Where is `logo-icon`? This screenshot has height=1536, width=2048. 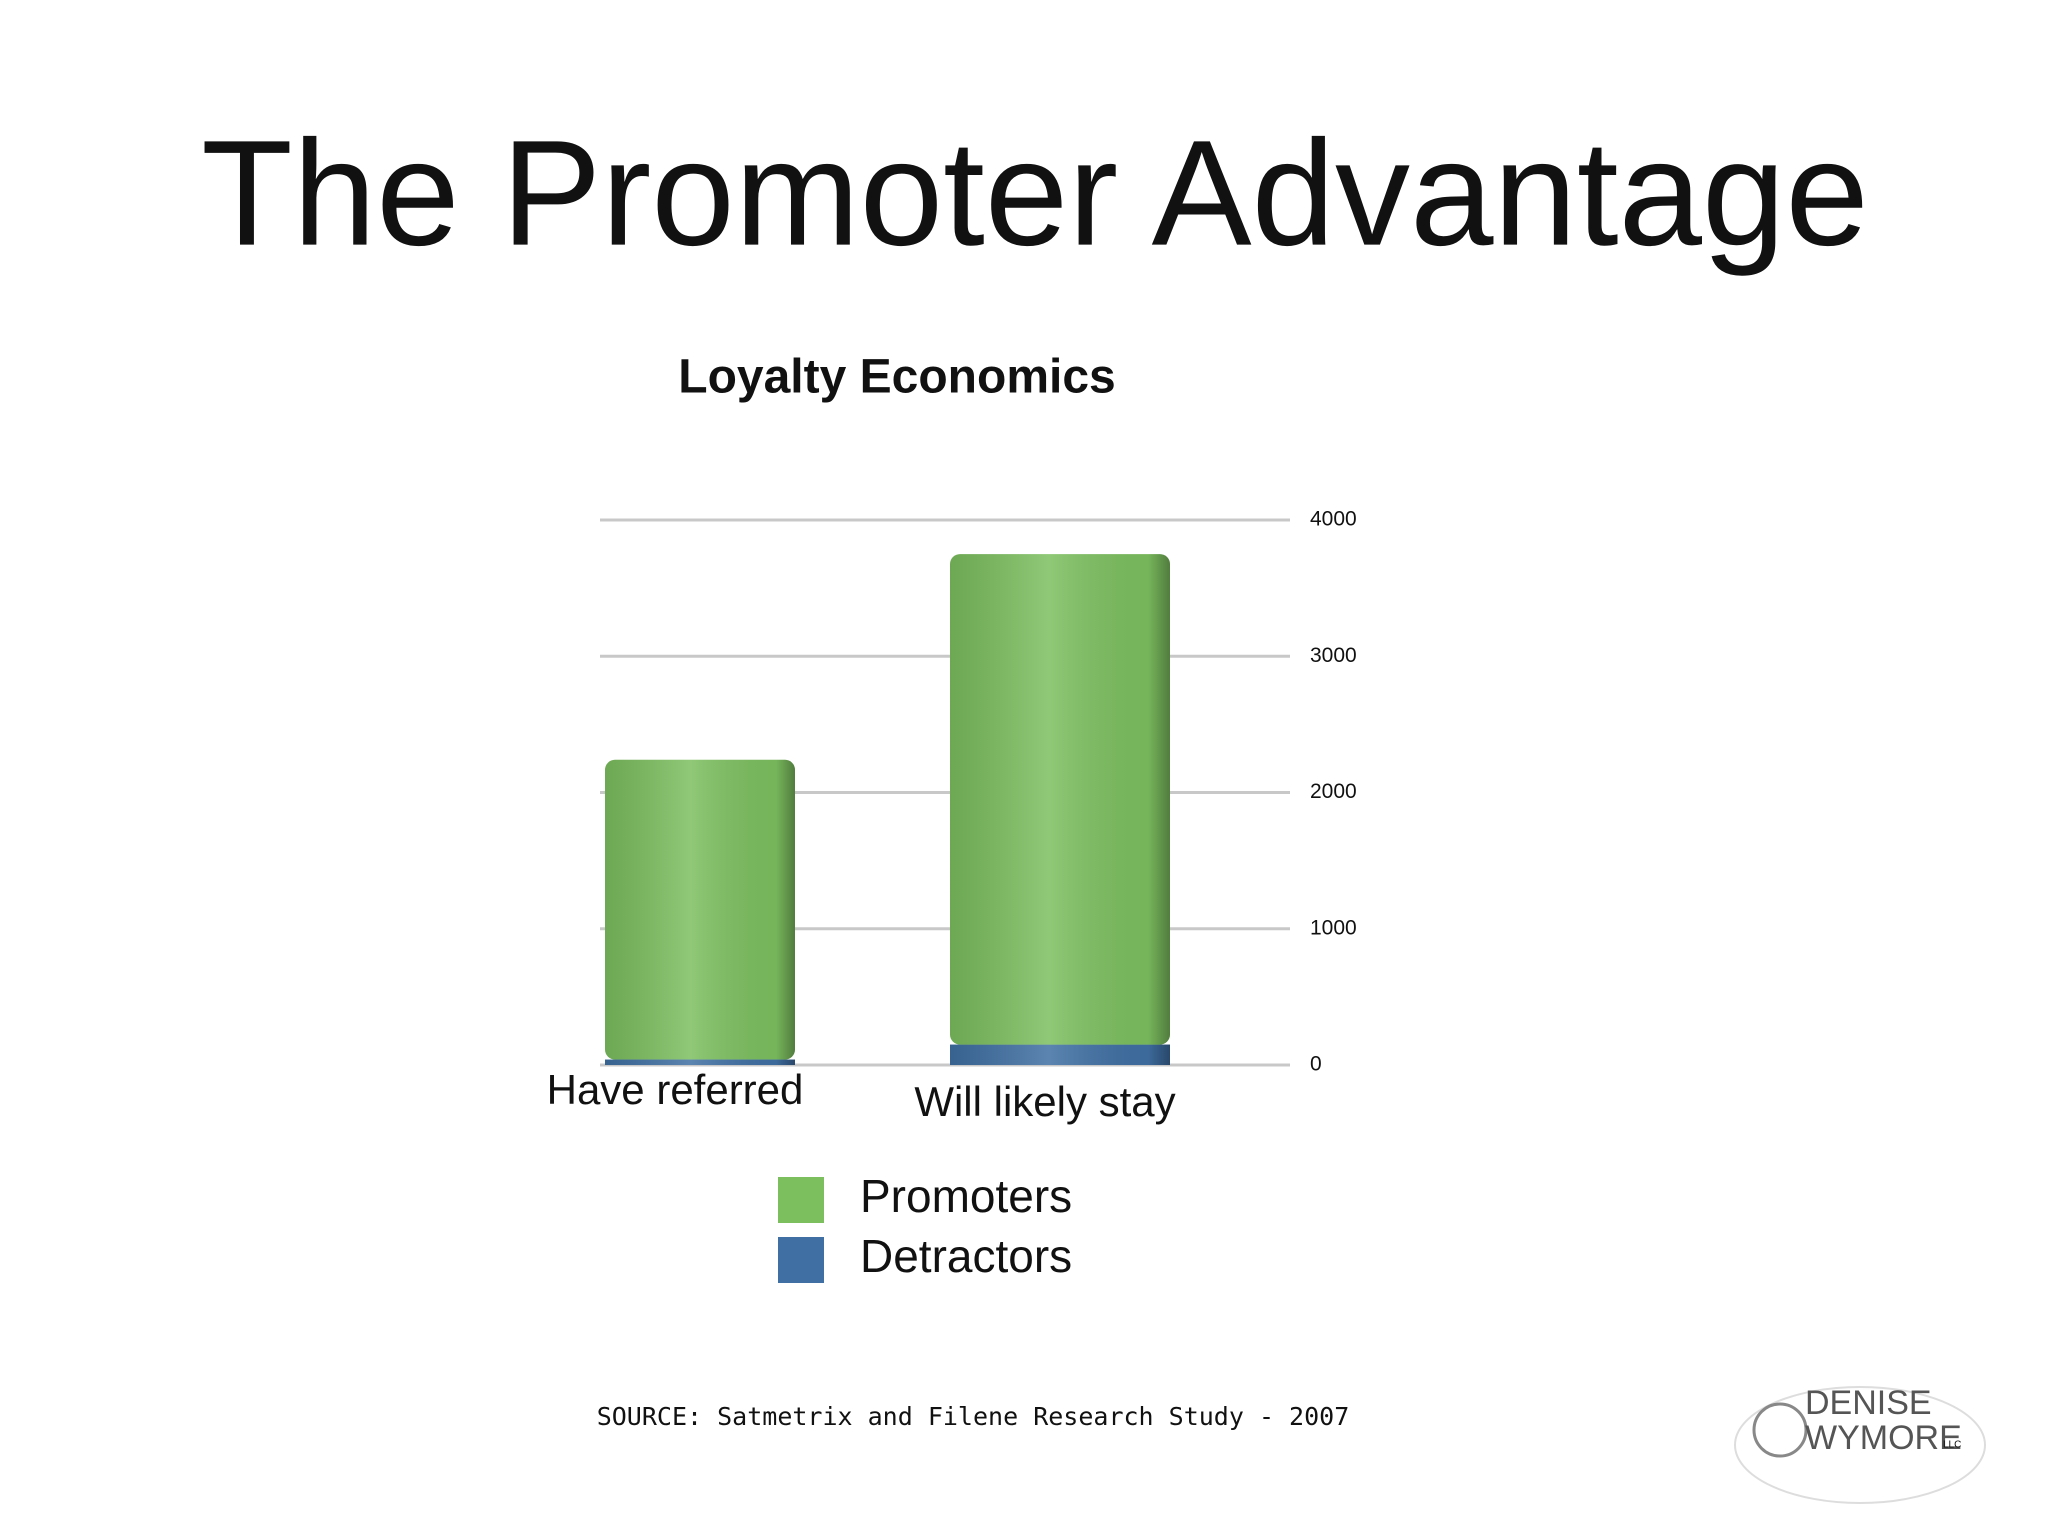 logo-icon is located at coordinates (1780, 1430).